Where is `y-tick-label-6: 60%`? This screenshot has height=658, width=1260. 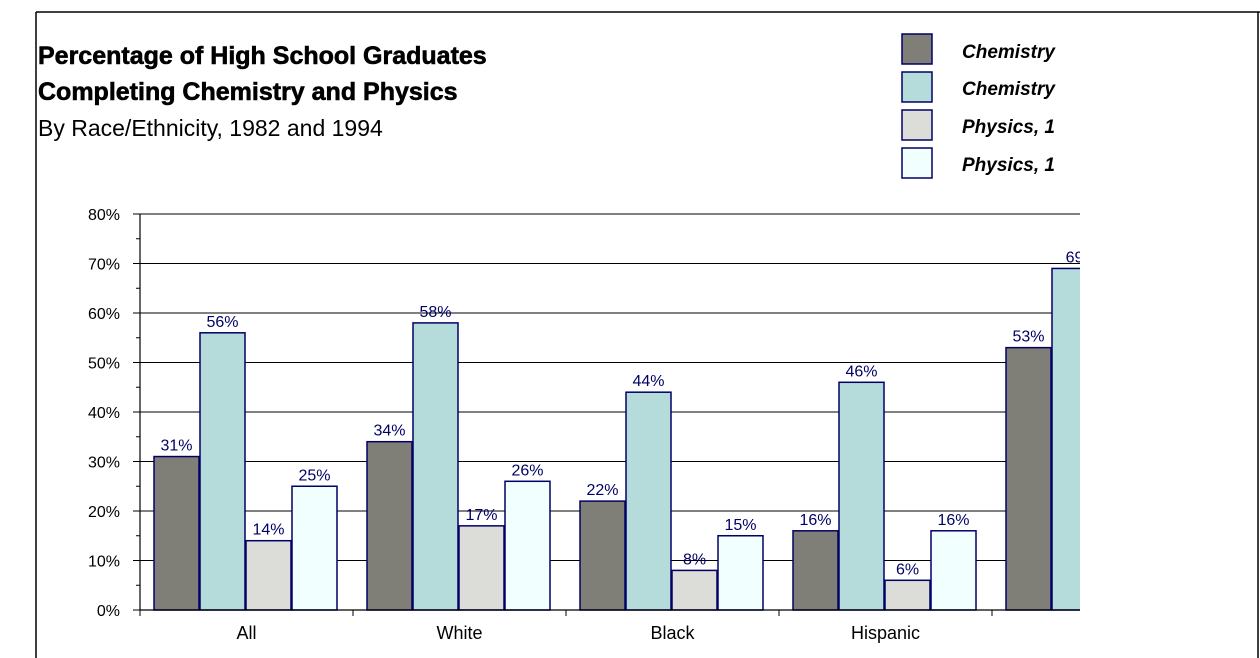 y-tick-label-6: 60% is located at coordinates (104, 314).